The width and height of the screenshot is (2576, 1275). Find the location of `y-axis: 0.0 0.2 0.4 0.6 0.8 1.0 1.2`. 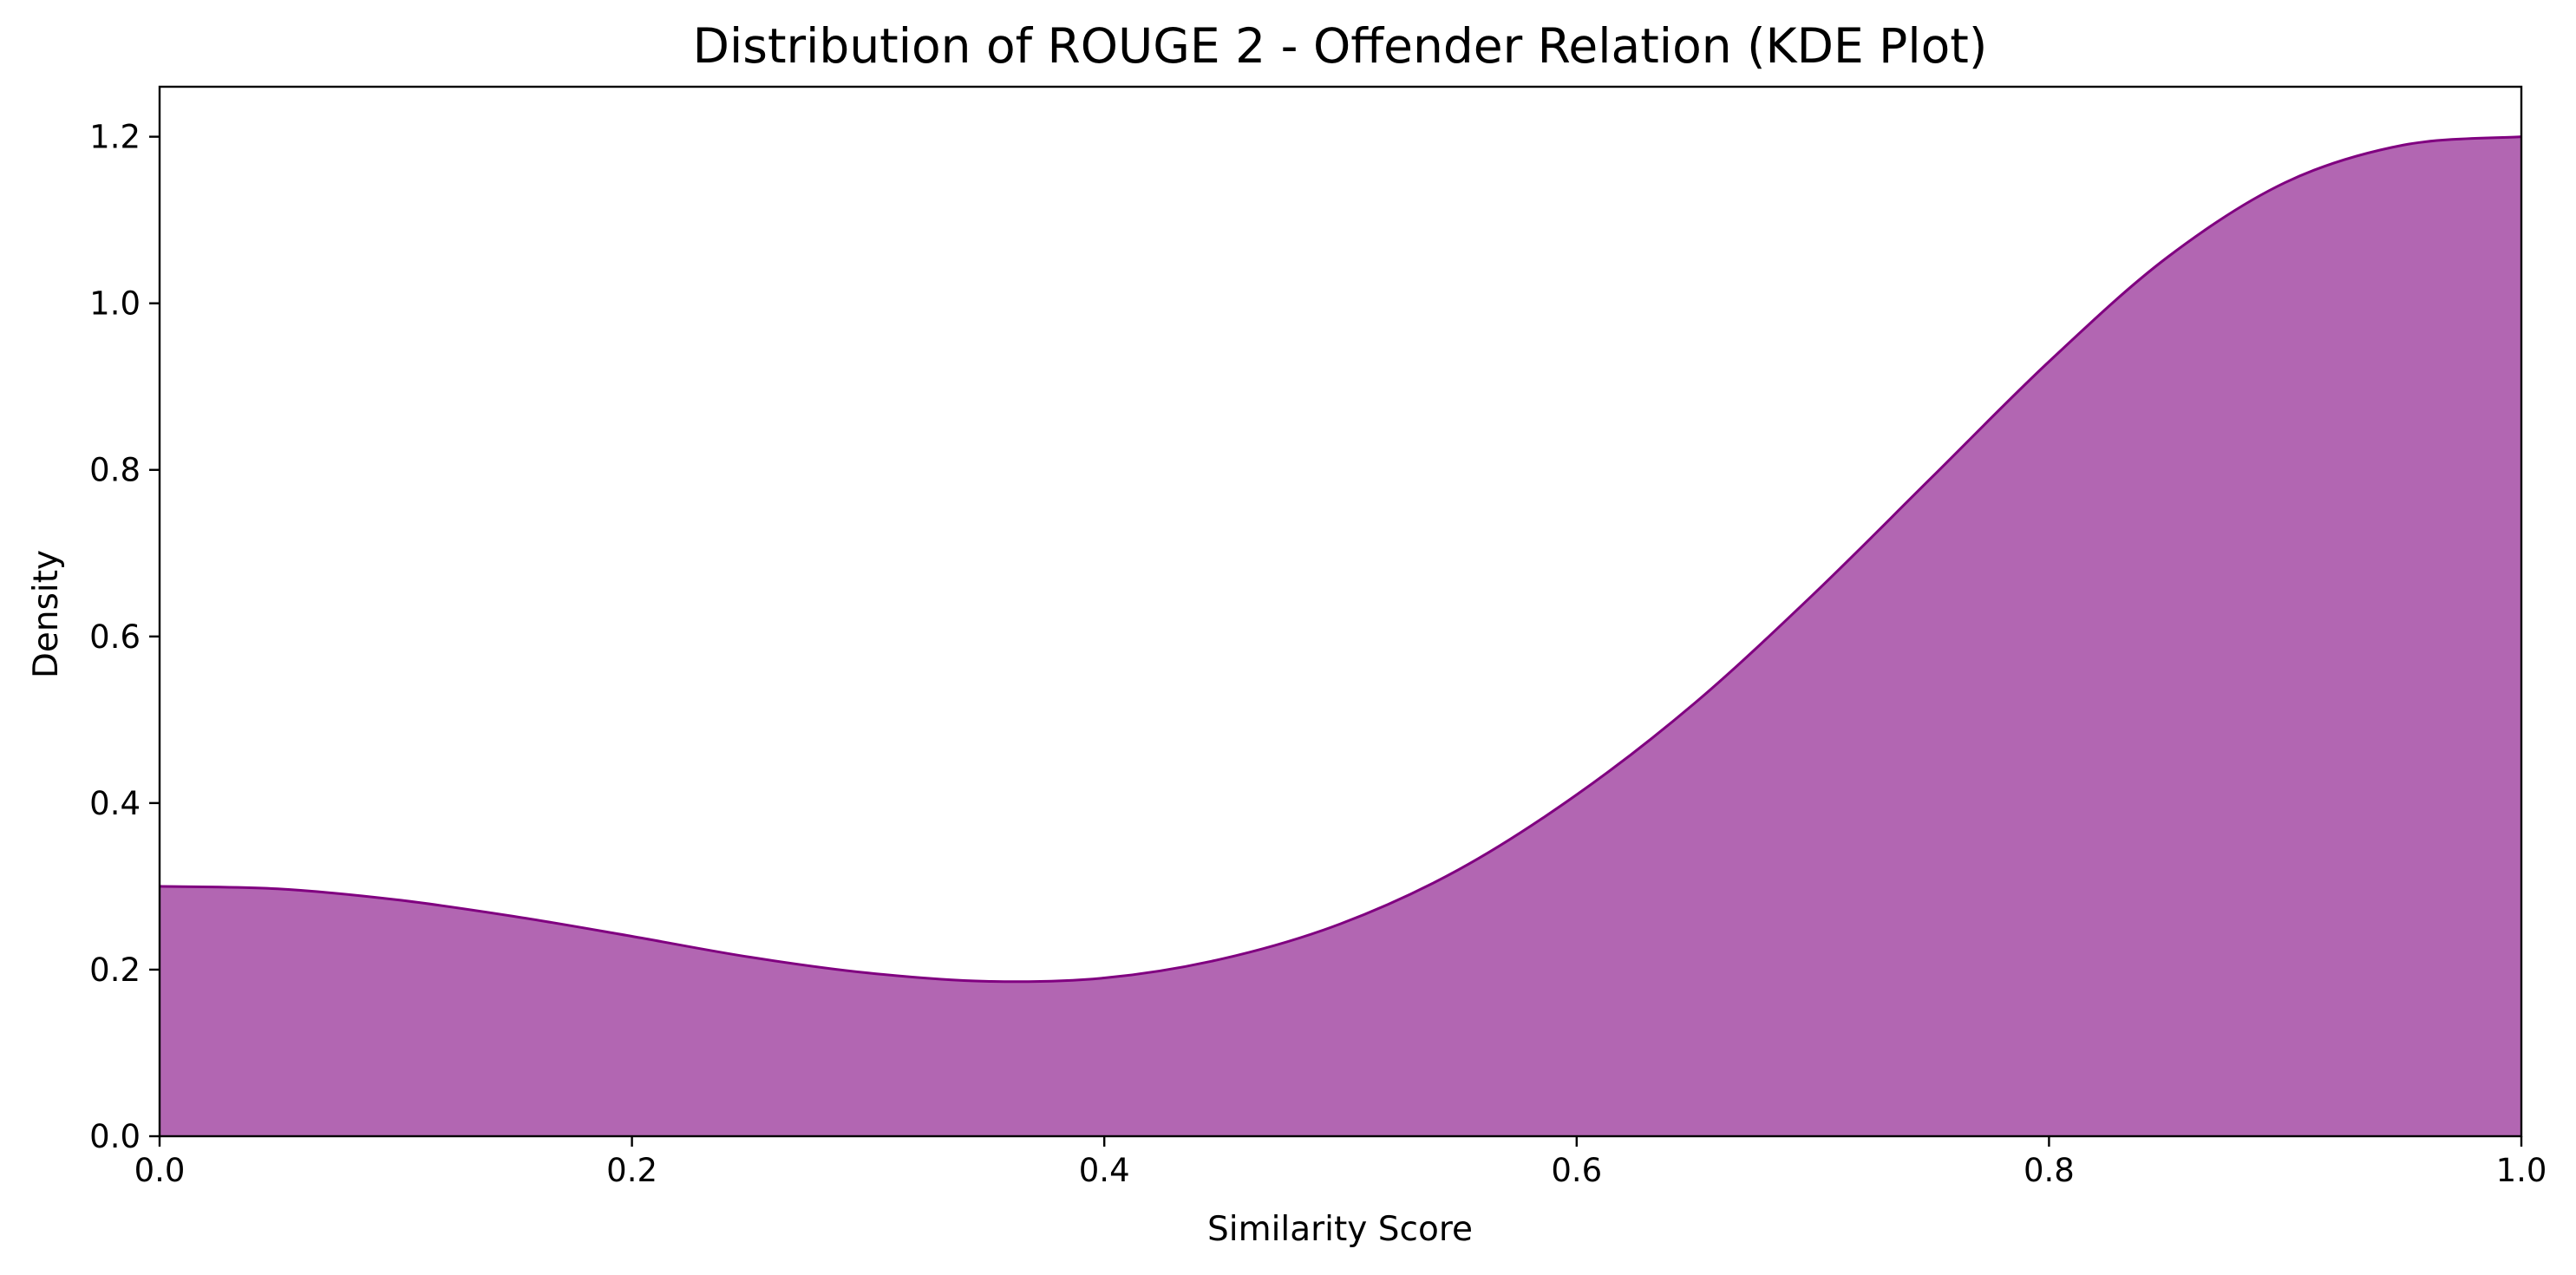

y-axis: 0.0 0.2 0.4 0.6 0.8 1.0 1.2 is located at coordinates (124, 637).